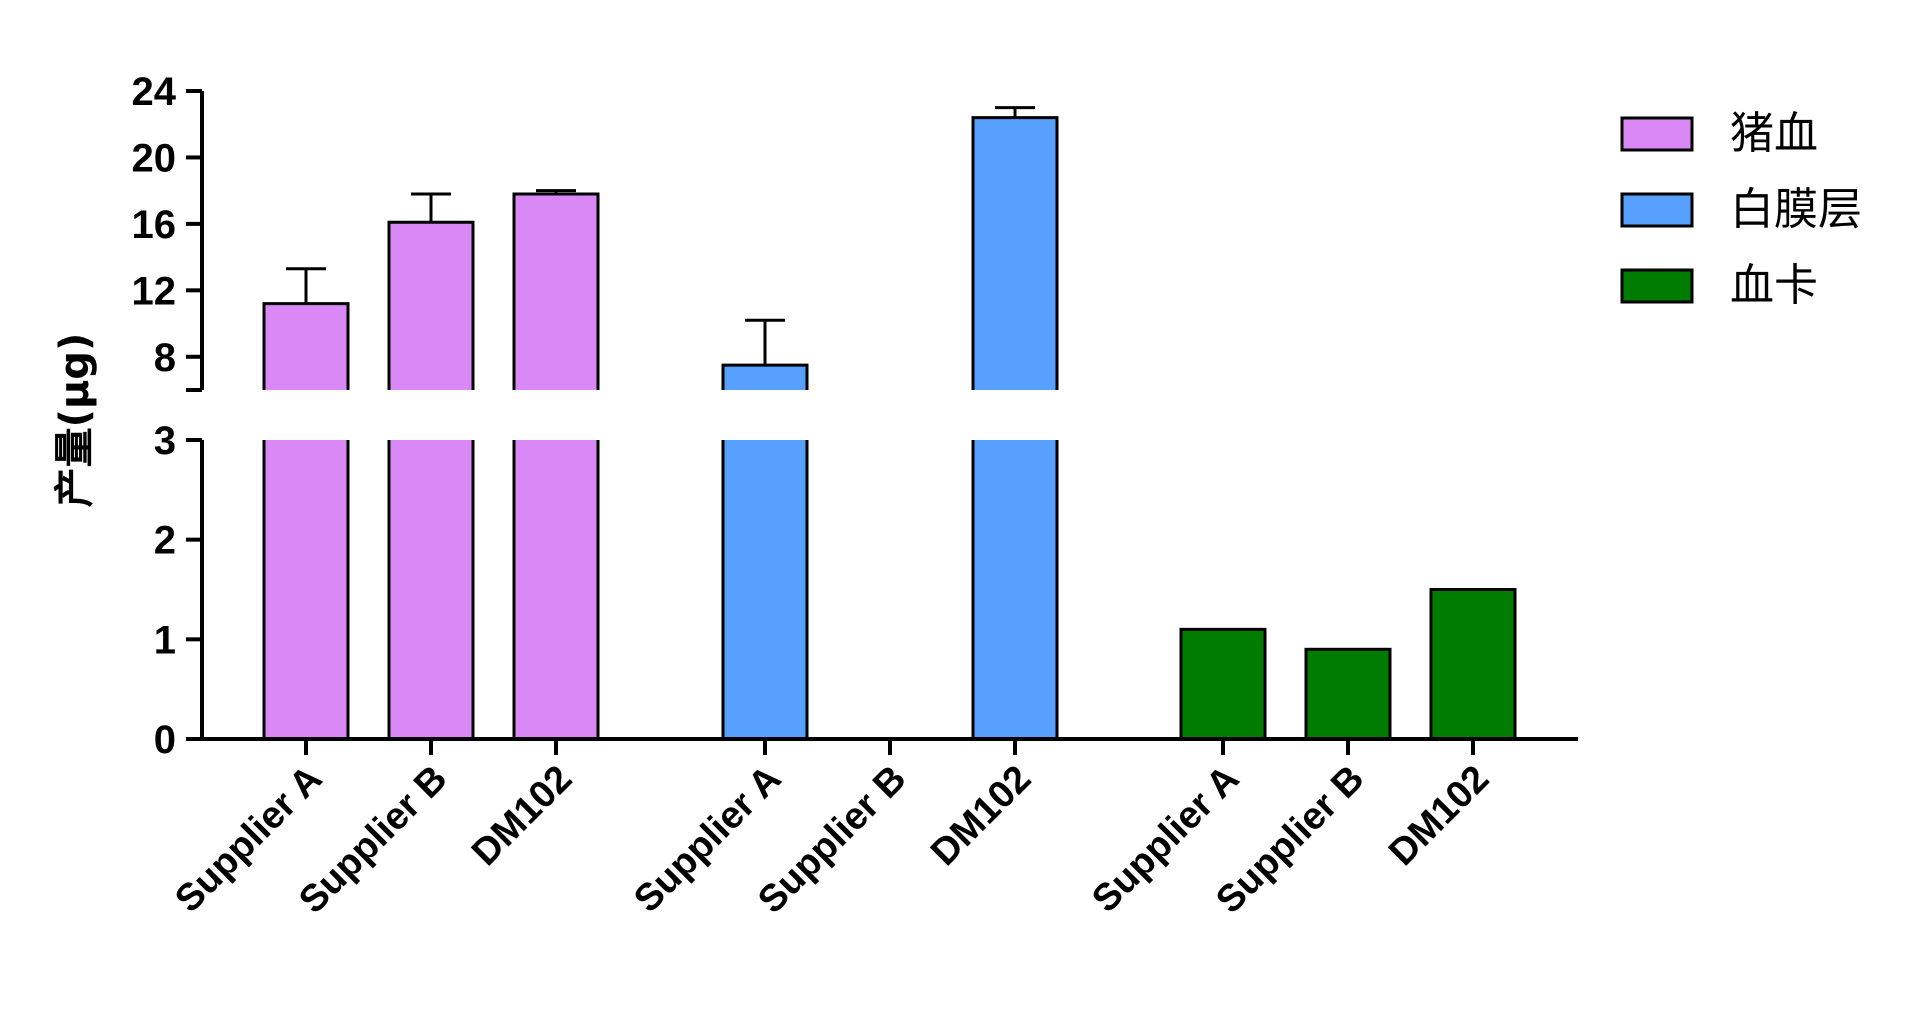 The height and width of the screenshot is (1023, 1920). Describe the element at coordinates (75, 420) in the screenshot. I see `y-axis-title: 产量(μg)` at that location.